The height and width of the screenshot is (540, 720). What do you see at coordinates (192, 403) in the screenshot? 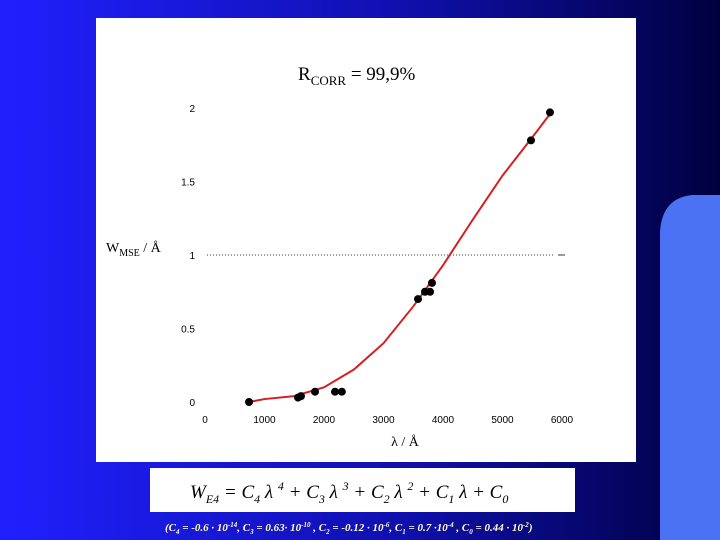
I see `y-tick-label: 0` at bounding box center [192, 403].